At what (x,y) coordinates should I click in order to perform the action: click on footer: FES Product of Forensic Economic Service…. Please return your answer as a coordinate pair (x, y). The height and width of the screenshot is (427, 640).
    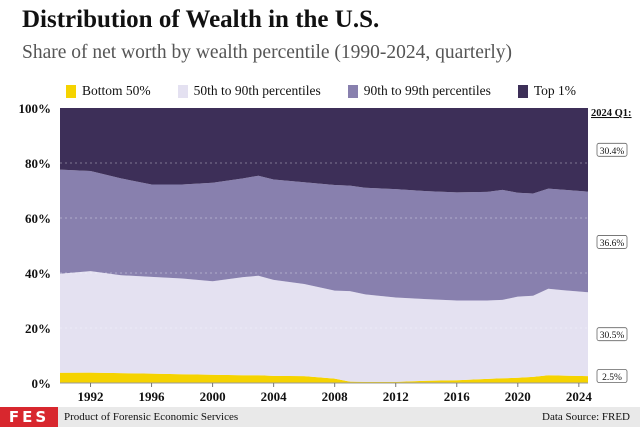
    Looking at the image, I should click on (320, 417).